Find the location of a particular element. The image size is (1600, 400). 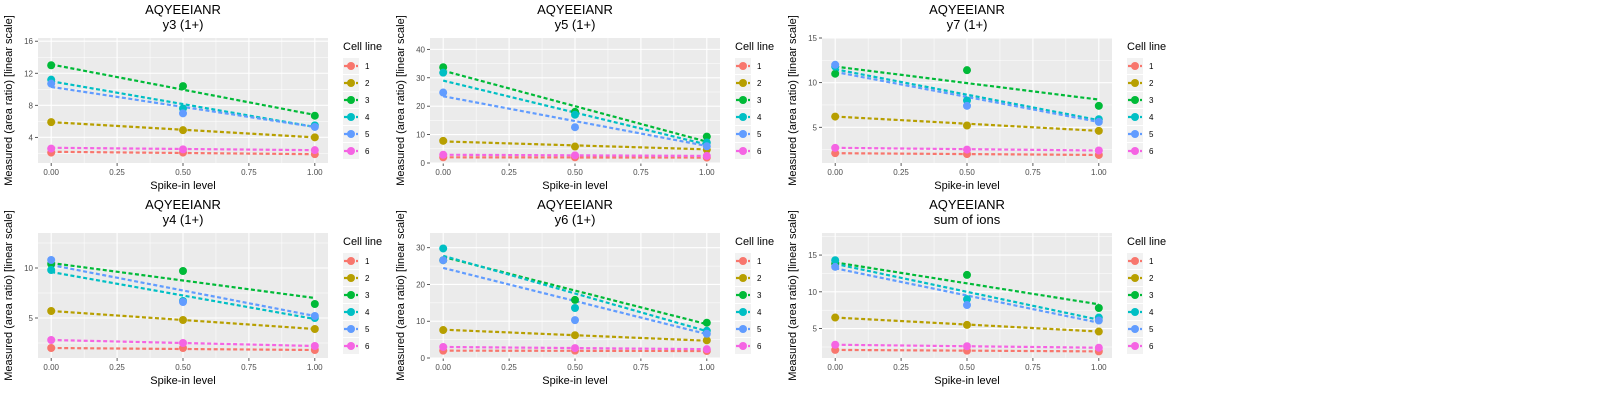

chart-subtitle: sum of ions is located at coordinates (967, 219).